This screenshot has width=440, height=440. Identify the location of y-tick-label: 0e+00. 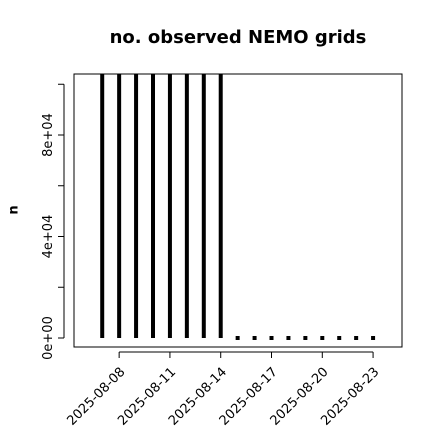
(48, 338).